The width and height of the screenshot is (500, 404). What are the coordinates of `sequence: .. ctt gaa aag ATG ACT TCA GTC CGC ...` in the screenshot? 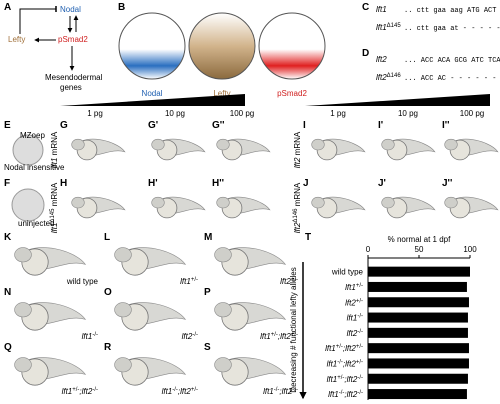 It's located at (452, 11).